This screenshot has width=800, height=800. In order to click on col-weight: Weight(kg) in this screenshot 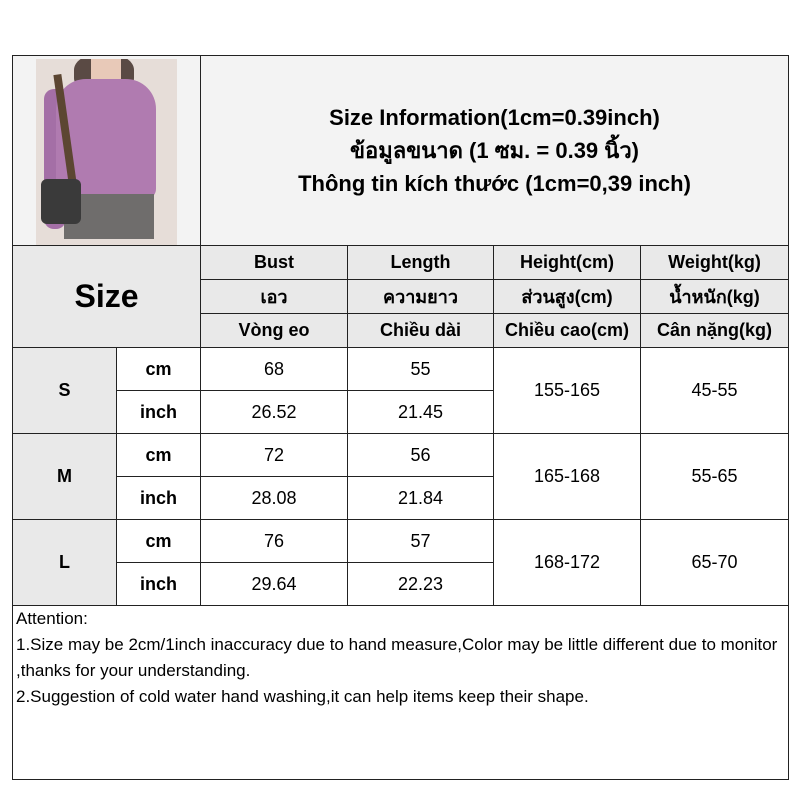, I will do `click(714, 262)`.